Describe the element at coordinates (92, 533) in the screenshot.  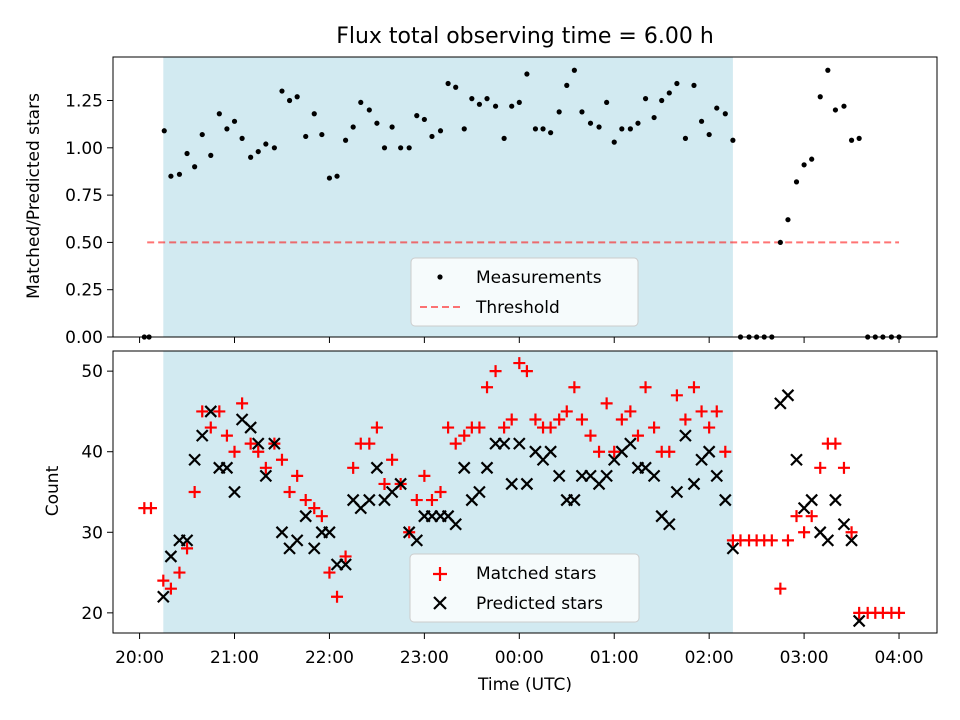
I see `y-tick-label: 30` at that location.